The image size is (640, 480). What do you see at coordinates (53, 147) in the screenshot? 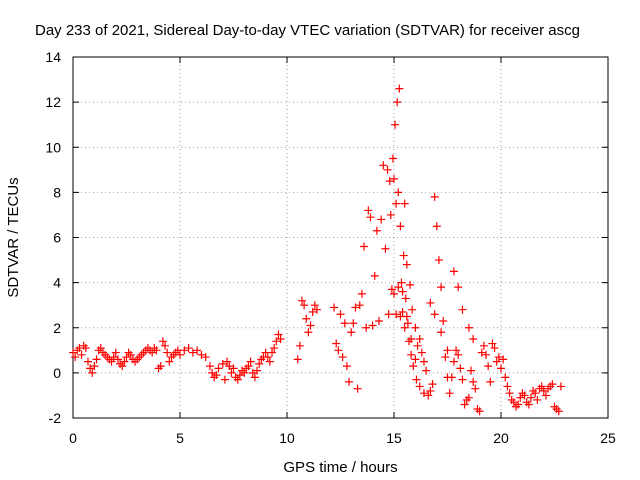
I see `y-tick-label: 10` at bounding box center [53, 147].